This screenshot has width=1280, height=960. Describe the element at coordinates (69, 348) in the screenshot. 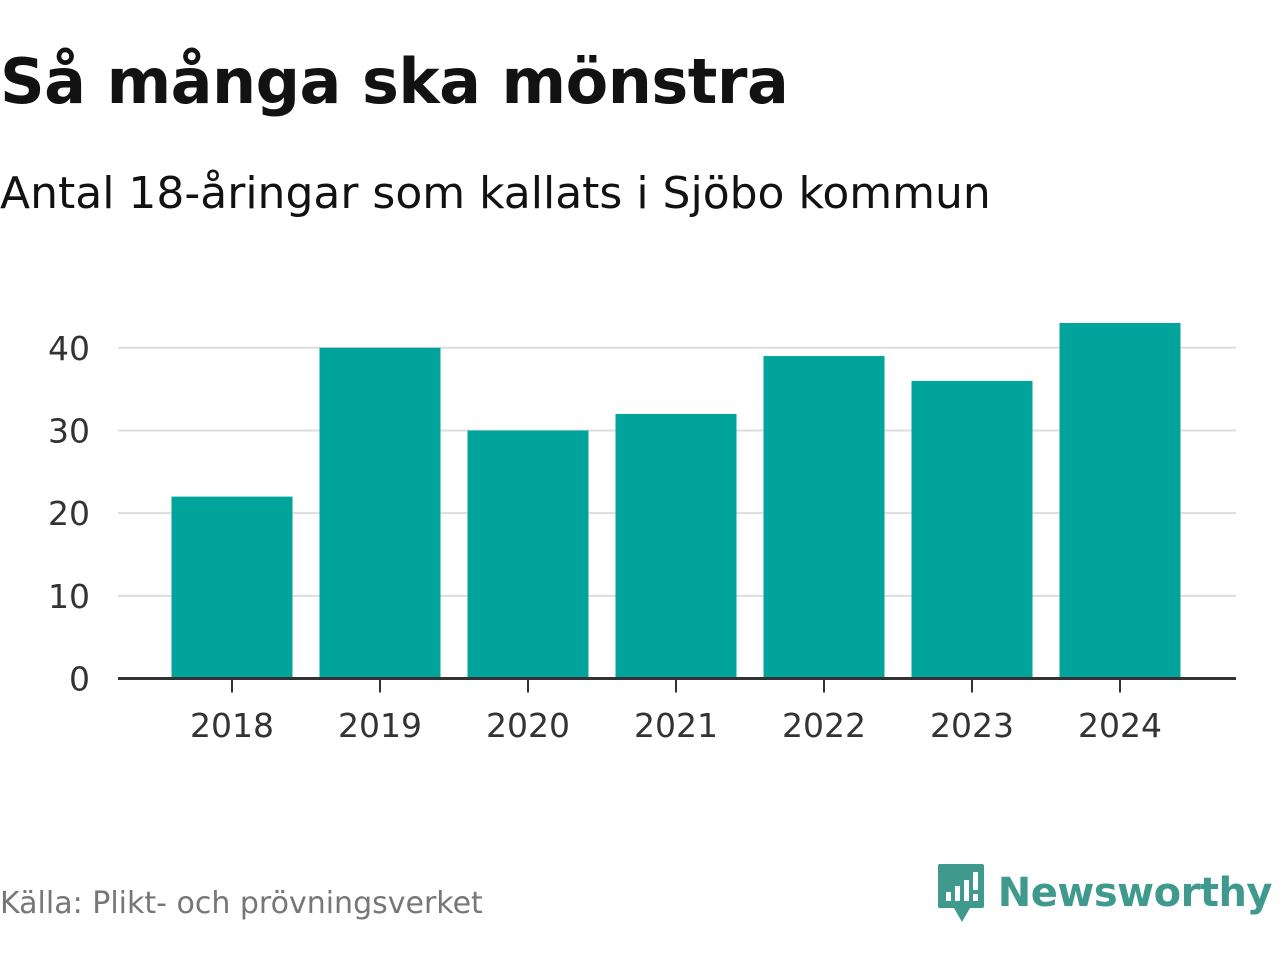

I see `y-tick-label: 40` at that location.